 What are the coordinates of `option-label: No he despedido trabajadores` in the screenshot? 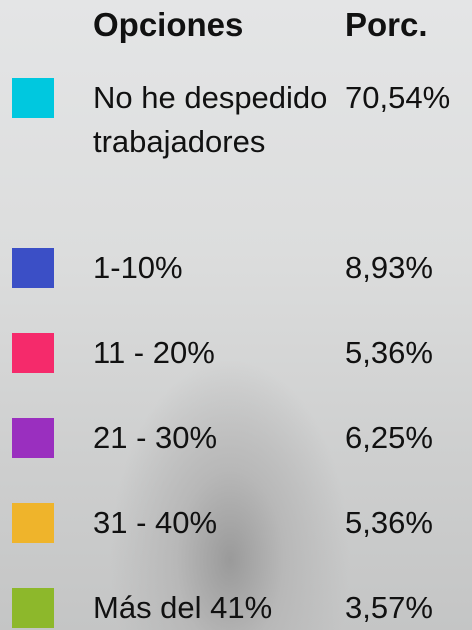 It's located at (210, 119).